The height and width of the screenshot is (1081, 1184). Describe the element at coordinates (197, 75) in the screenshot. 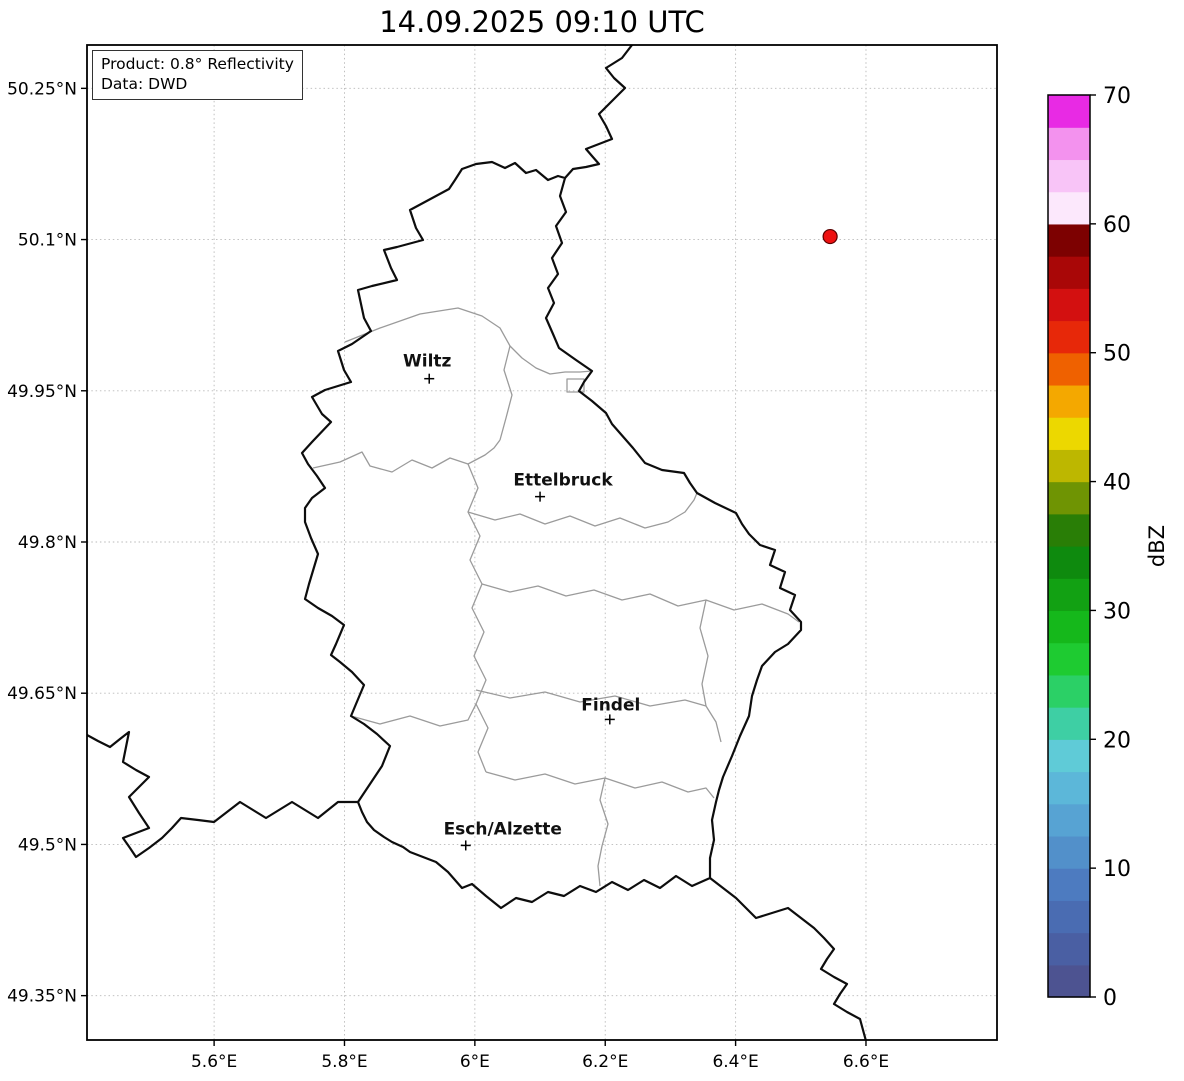

I see `product-info-box: Product: 0.8° Reflectivity Data: DWD` at that location.